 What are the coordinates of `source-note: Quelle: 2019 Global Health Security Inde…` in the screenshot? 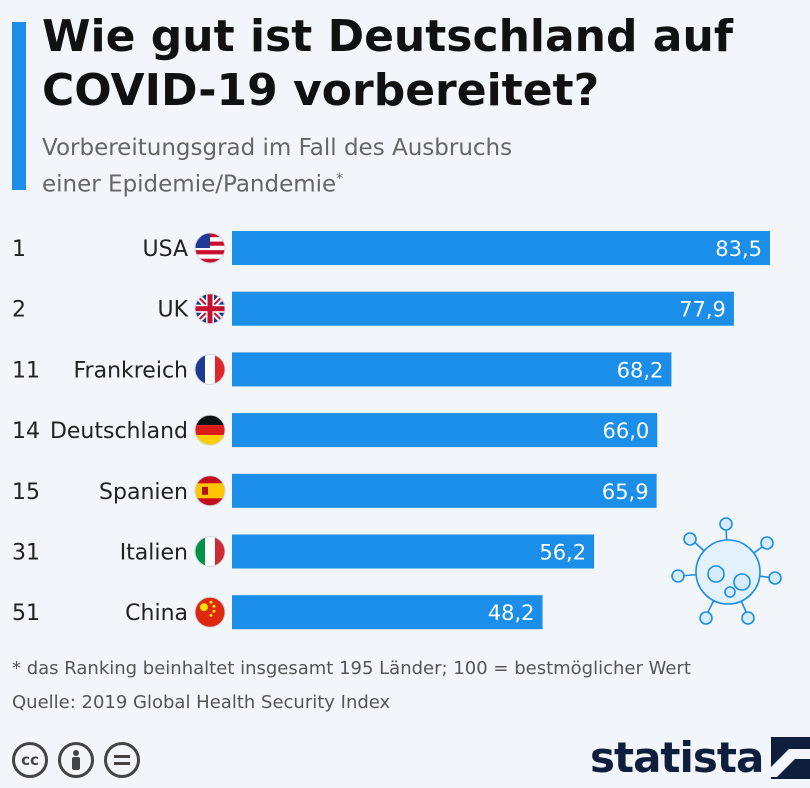 It's located at (201, 702).